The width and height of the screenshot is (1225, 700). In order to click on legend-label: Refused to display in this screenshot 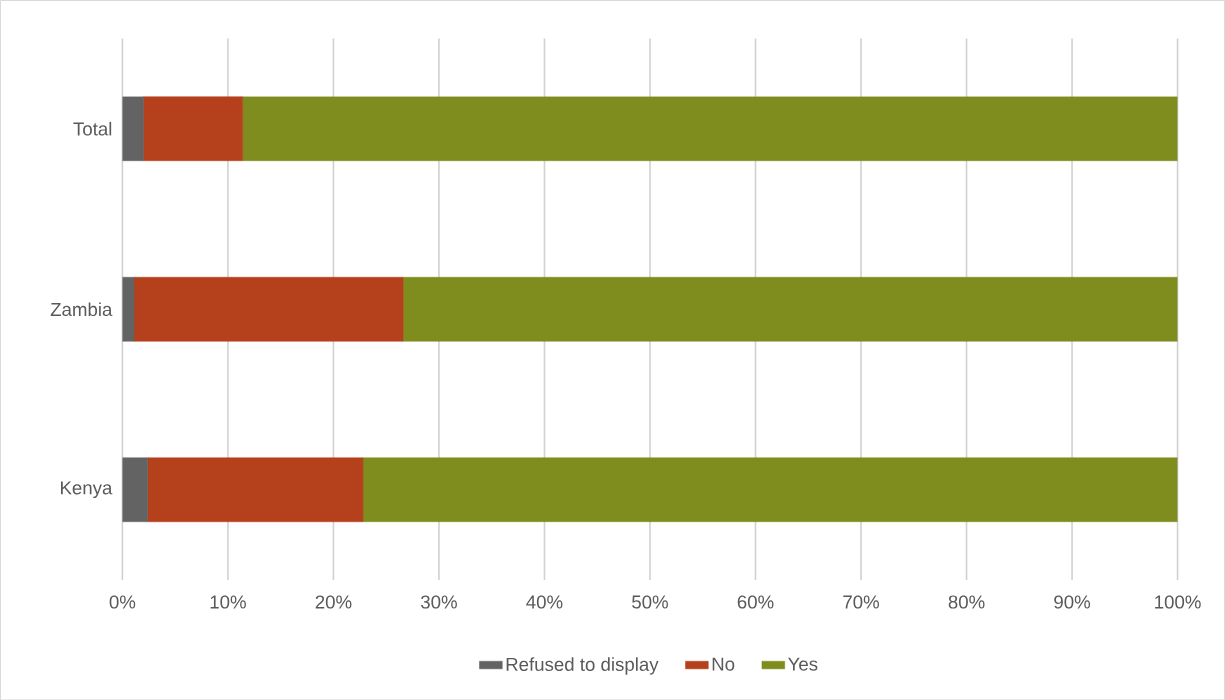, I will do `click(582, 666)`.